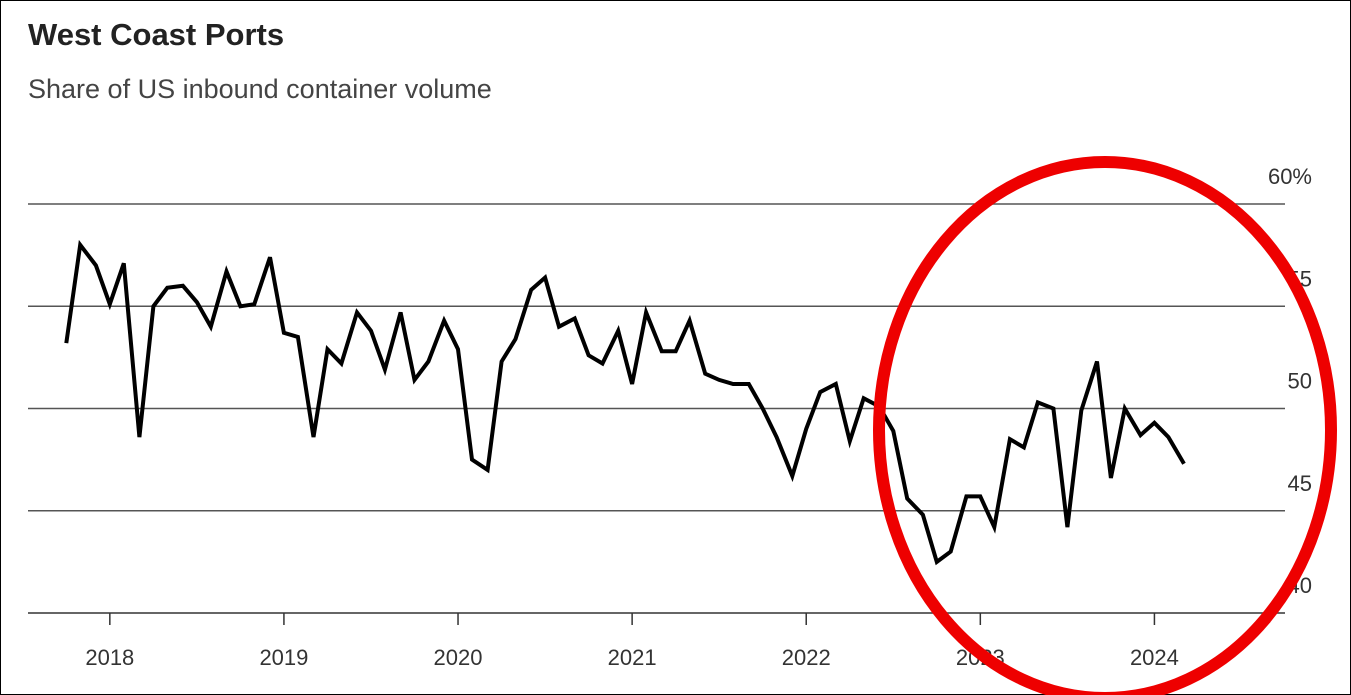 Image resolution: width=1351 pixels, height=695 pixels. Describe the element at coordinates (632, 657) in the screenshot. I see `x-tick-label: 2021` at that location.